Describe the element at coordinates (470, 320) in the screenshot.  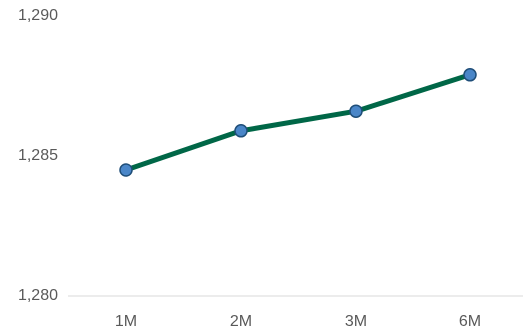
I see `x-tick-label: 6M` at that location.